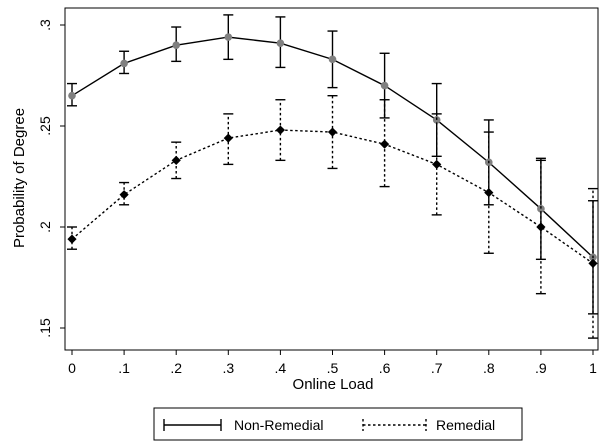  What do you see at coordinates (333, 368) in the screenshot?
I see `x-tick-label: .5` at bounding box center [333, 368].